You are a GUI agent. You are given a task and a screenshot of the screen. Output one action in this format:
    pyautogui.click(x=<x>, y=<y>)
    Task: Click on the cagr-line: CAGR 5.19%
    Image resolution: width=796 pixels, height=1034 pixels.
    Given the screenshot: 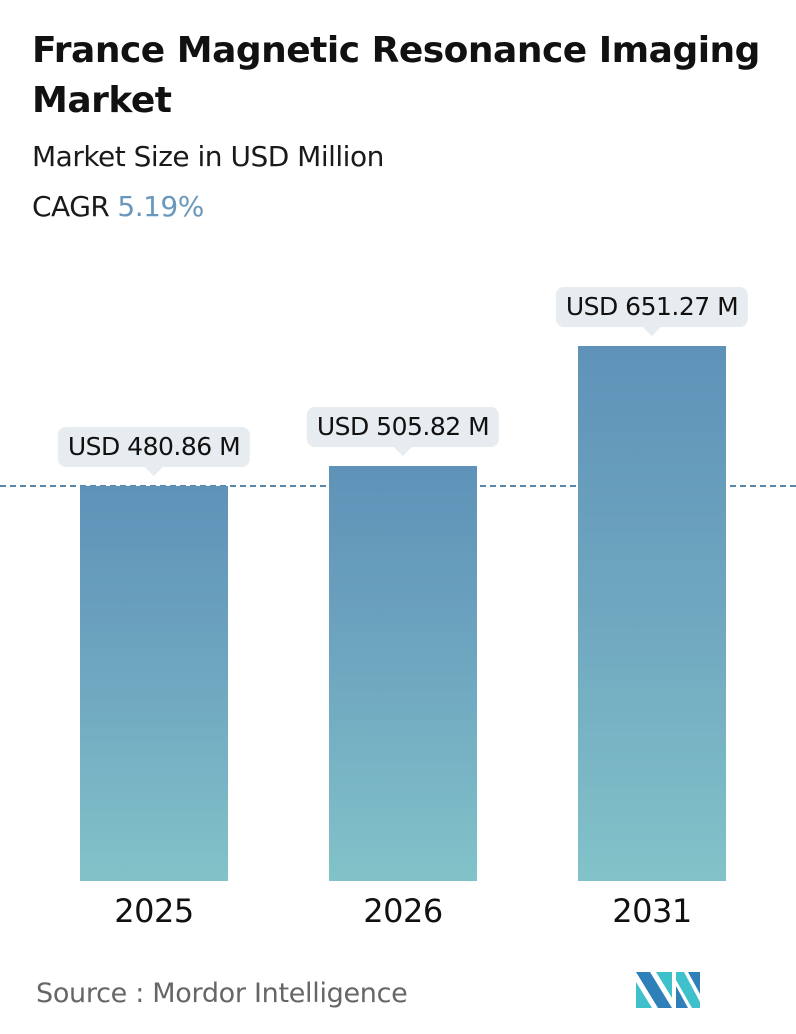 What is the action you would take?
    pyautogui.click(x=118, y=206)
    